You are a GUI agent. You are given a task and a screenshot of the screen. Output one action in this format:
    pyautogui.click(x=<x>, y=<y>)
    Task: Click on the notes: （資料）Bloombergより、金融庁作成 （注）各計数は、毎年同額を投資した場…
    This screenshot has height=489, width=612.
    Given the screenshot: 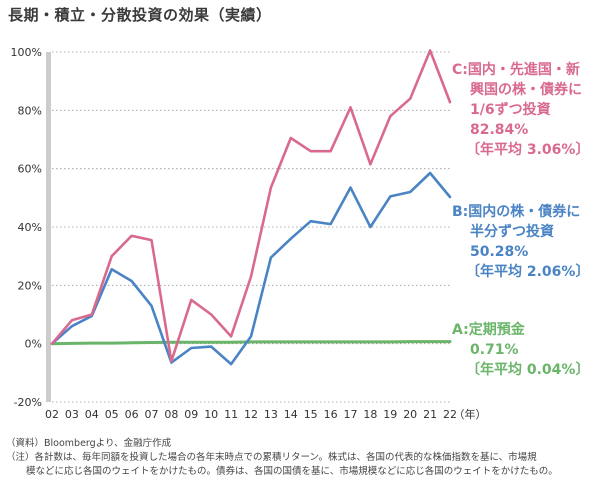 What is the action you would take?
    pyautogui.click(x=308, y=458)
    